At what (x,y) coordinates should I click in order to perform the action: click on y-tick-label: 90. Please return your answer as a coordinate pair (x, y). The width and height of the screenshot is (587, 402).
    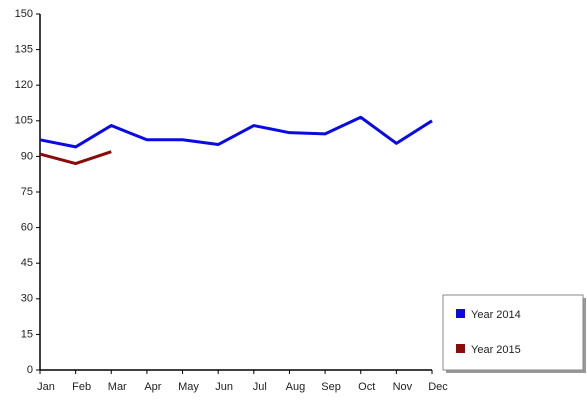
    Looking at the image, I should click on (27, 156).